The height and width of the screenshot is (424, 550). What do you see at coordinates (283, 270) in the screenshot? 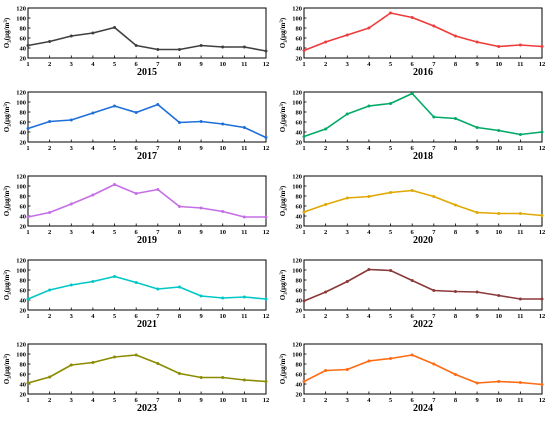
I see `y-label-end: )` at bounding box center [283, 270].